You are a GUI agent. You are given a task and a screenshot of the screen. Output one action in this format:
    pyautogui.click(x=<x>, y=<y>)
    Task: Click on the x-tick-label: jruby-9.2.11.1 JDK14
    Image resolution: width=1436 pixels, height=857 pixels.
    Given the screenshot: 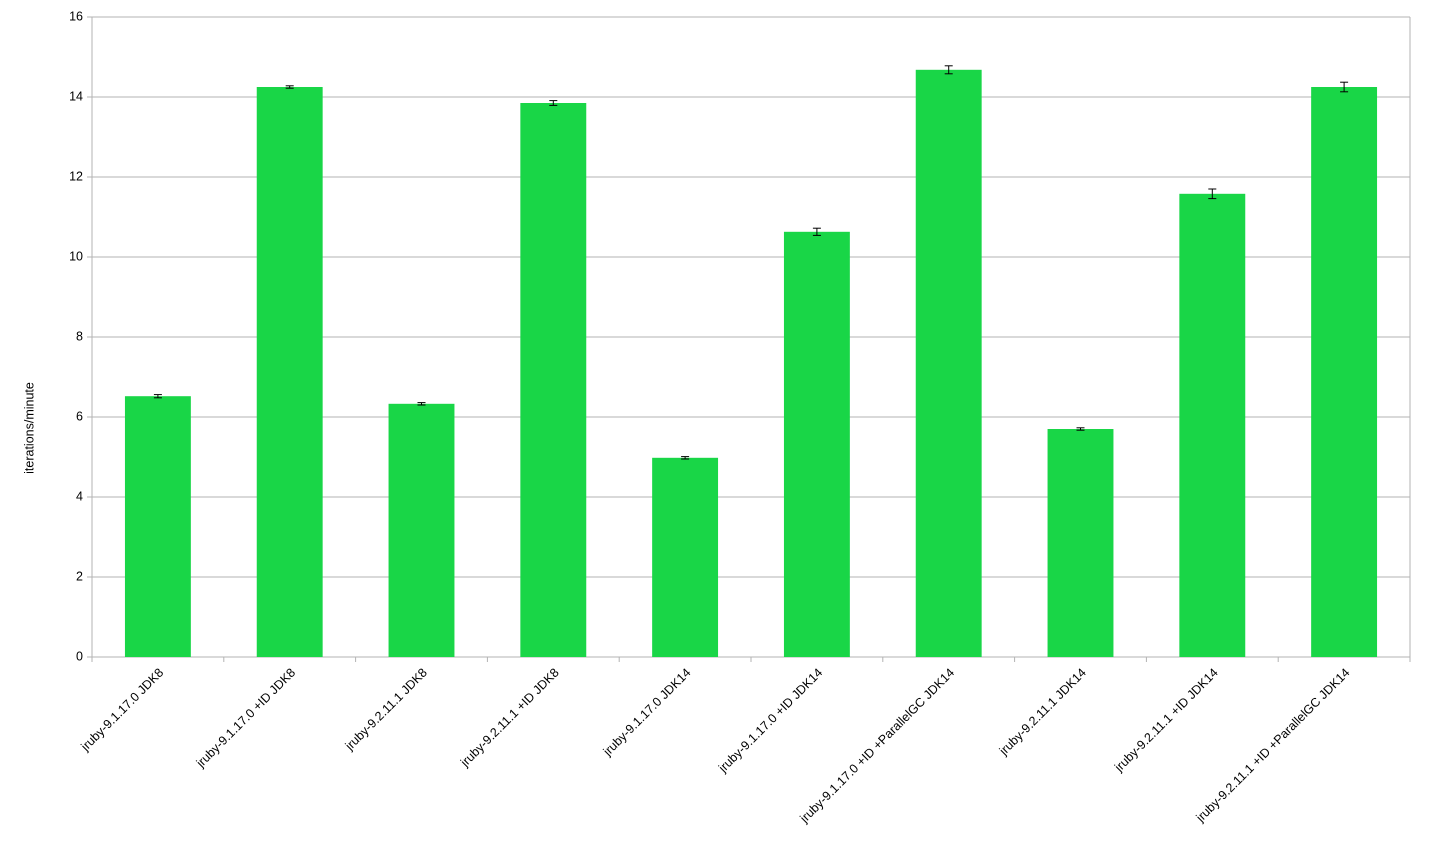 What is the action you would take?
    pyautogui.click(x=1042, y=712)
    